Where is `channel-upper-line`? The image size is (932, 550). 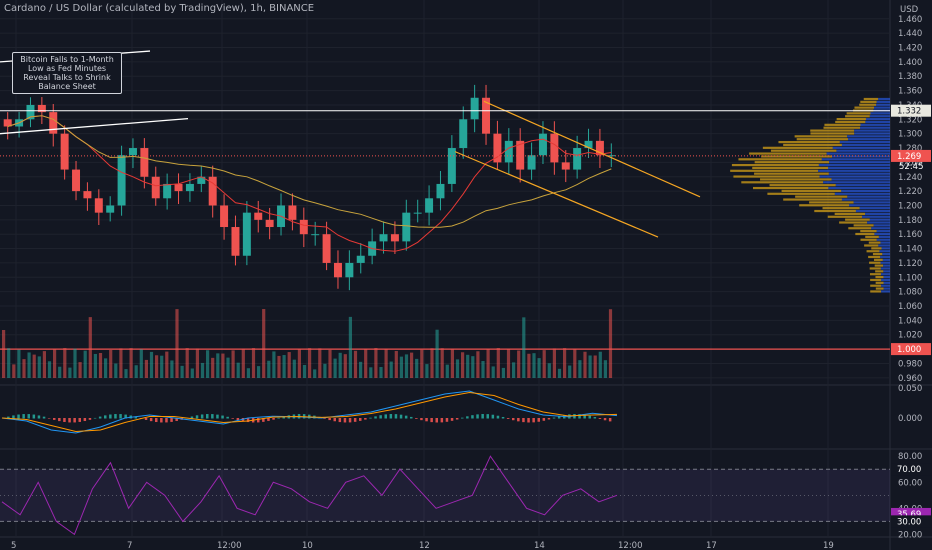
channel-upper-line is located at coordinates (592, 149).